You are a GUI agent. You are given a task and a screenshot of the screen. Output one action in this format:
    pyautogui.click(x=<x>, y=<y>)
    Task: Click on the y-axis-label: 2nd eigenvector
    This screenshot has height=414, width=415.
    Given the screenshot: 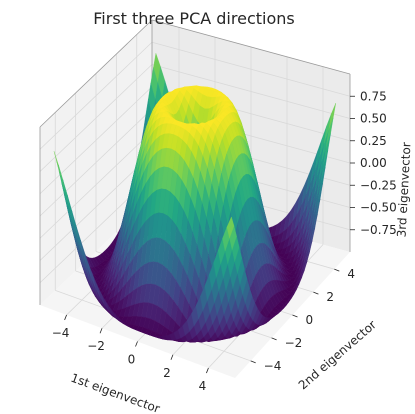 What is the action you would take?
    pyautogui.click(x=337, y=354)
    